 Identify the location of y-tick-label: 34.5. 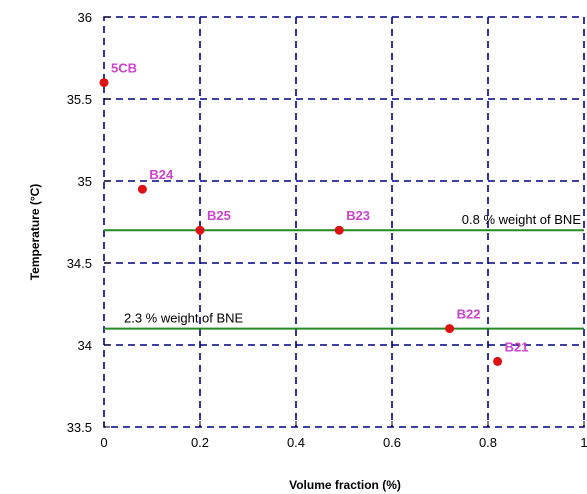
(79, 263).